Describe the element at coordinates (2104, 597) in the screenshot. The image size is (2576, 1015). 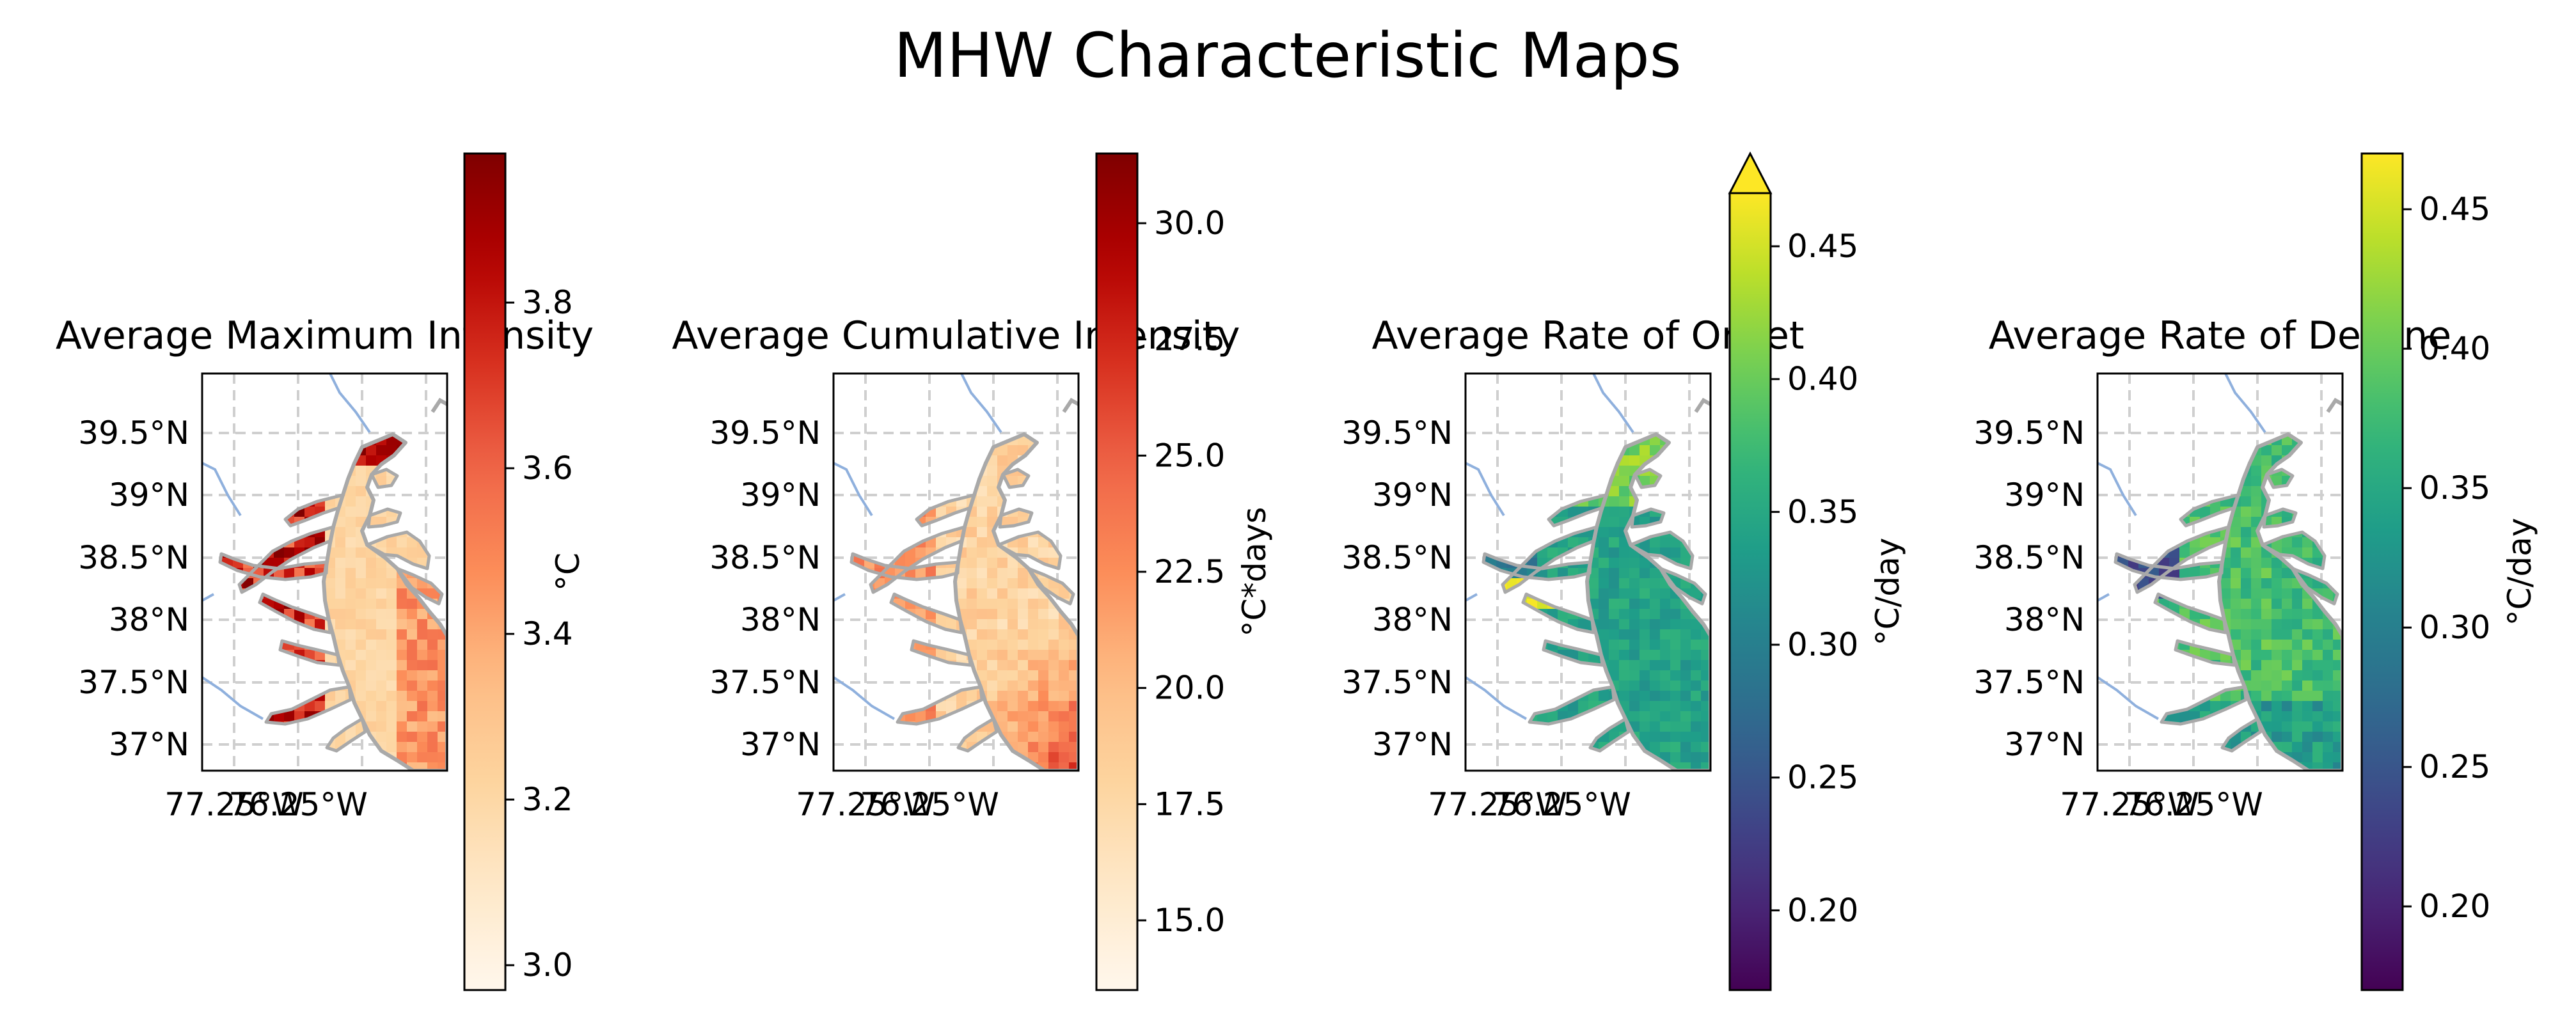
I see `river` at that location.